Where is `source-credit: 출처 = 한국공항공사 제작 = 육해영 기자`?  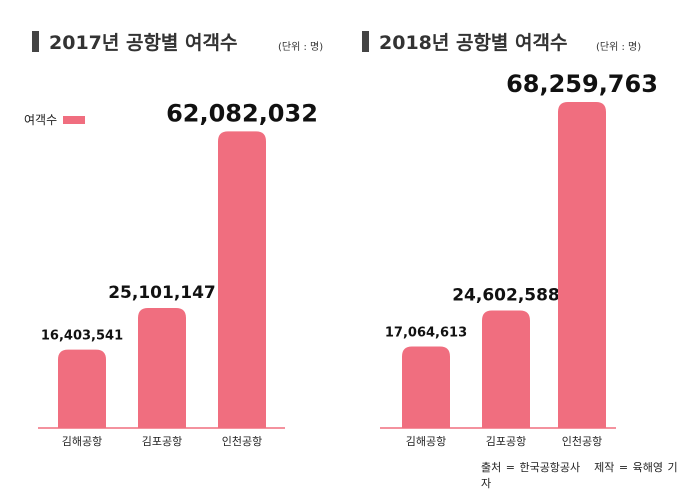
source-credit: 출처 = 한국공항공사 제작 = 육해영 기자 is located at coordinates (580, 475).